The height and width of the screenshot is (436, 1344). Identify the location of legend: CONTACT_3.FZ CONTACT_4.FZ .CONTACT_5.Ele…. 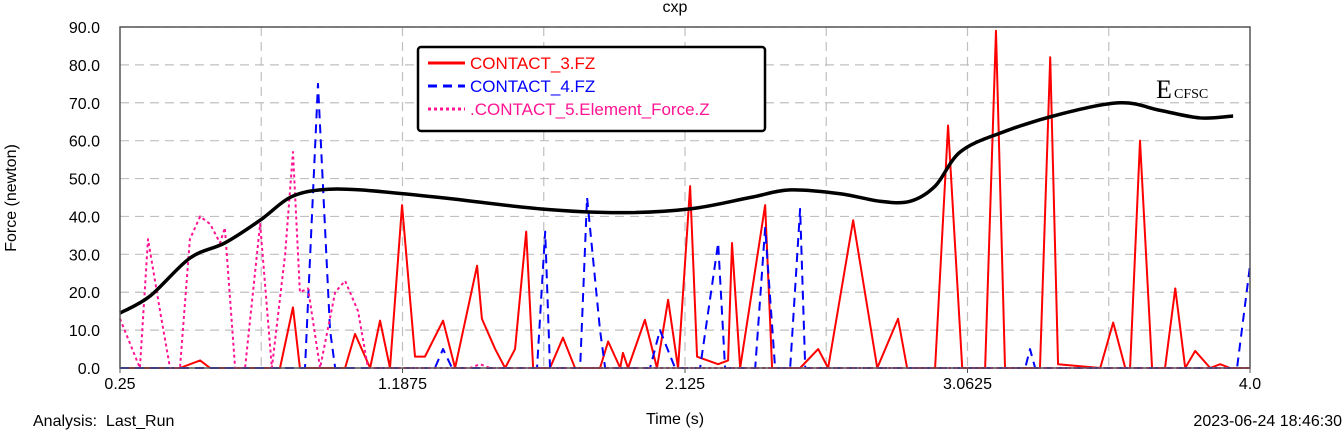
(591, 89).